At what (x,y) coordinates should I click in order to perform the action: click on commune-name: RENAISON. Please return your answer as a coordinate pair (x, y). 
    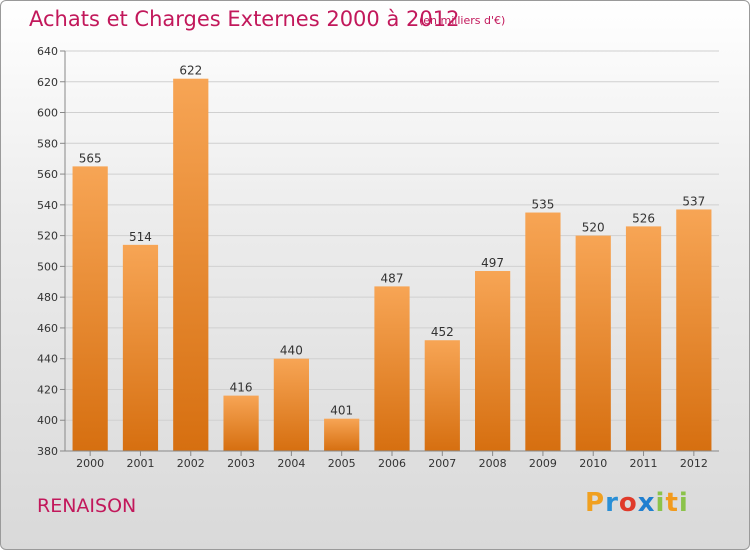
    Looking at the image, I should click on (87, 506).